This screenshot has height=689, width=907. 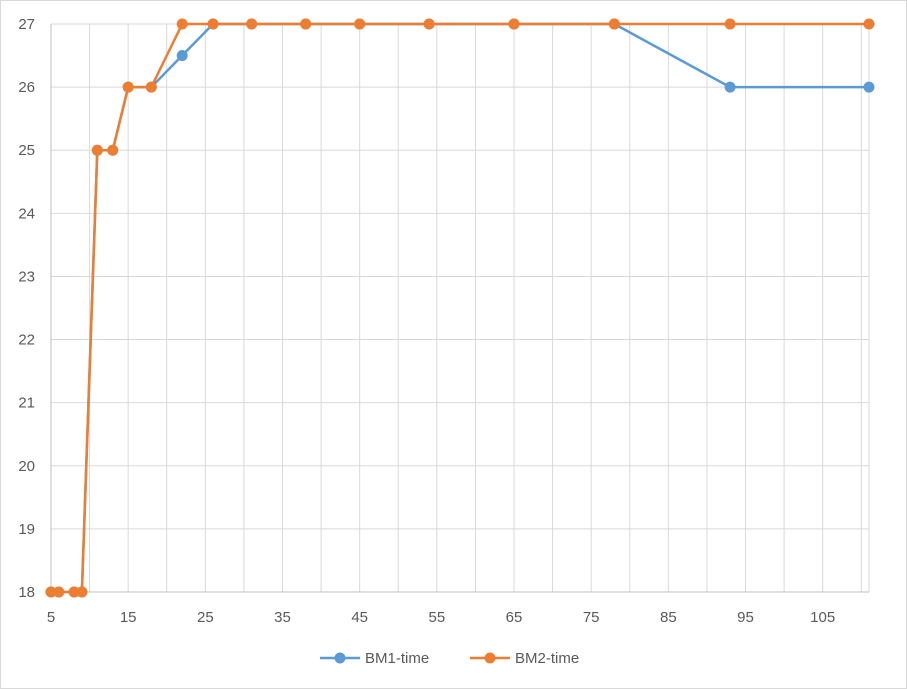 What do you see at coordinates (26, 150) in the screenshot?
I see `y-tick-label: 25` at bounding box center [26, 150].